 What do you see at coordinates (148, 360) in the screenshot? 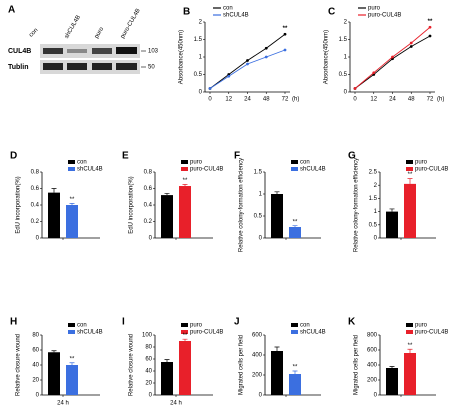
I see `y-tick-label: 60` at bounding box center [148, 360].